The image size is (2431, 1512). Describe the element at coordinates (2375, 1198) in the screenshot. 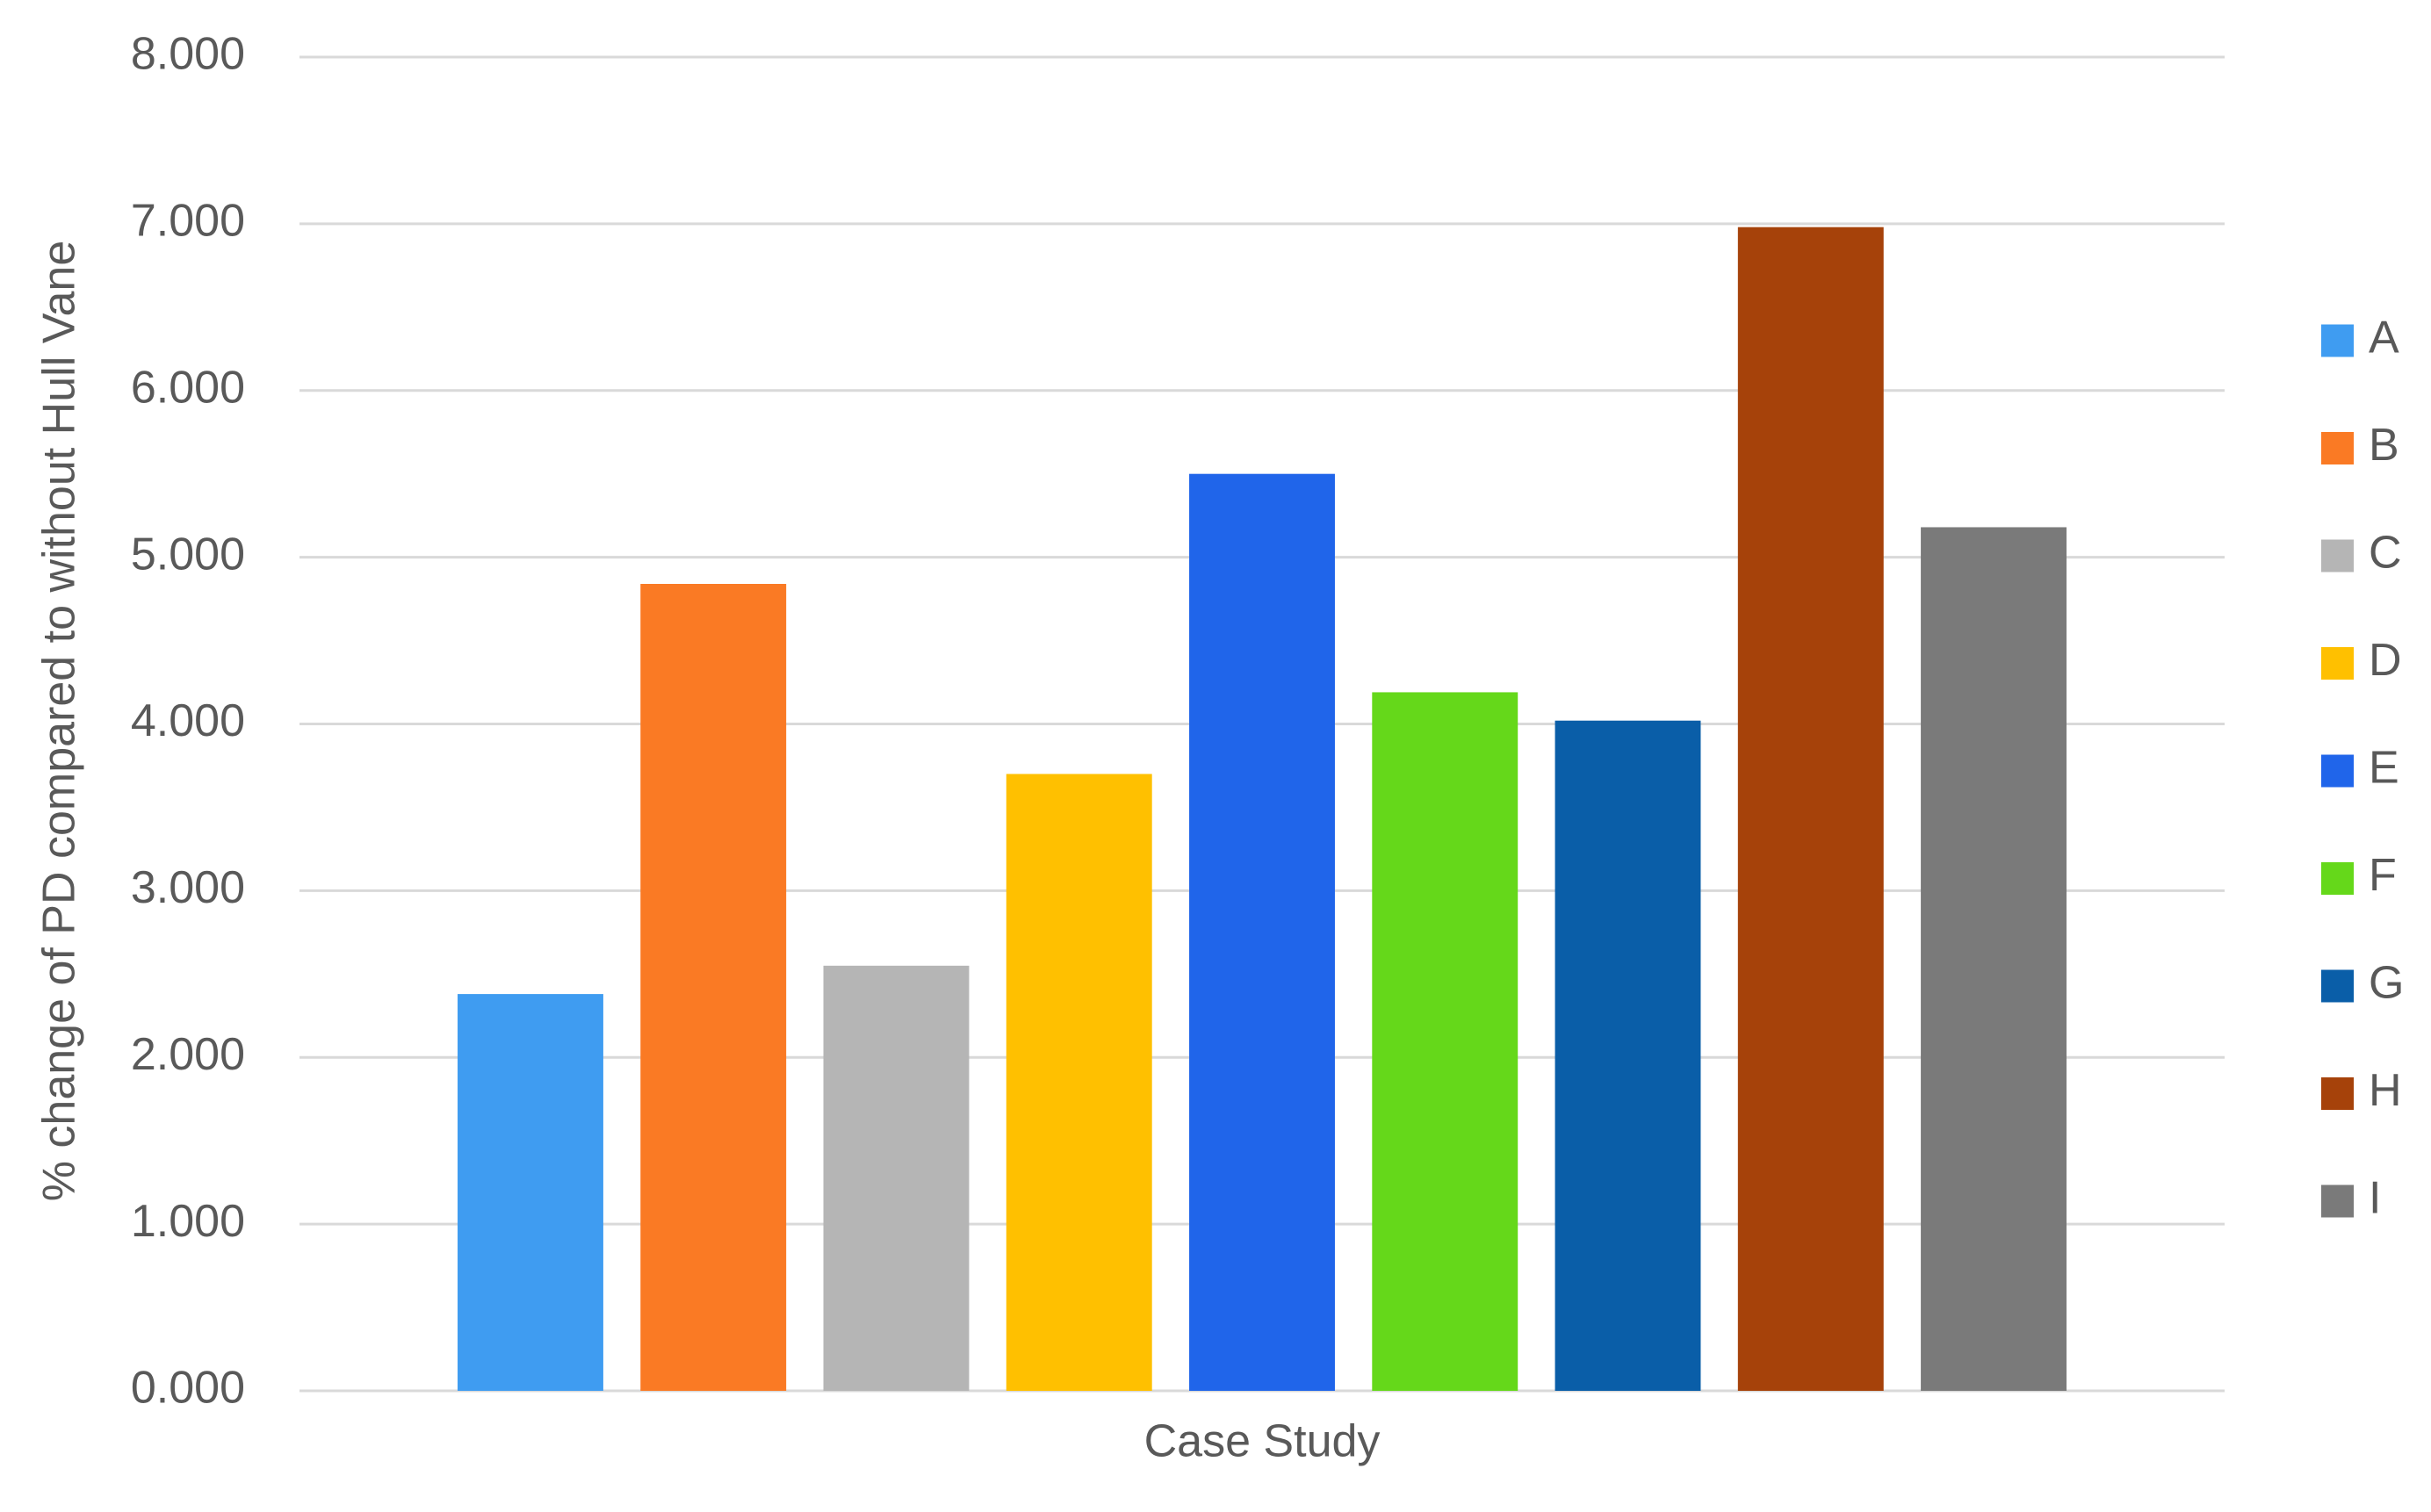

I see `legend-label: I` at that location.